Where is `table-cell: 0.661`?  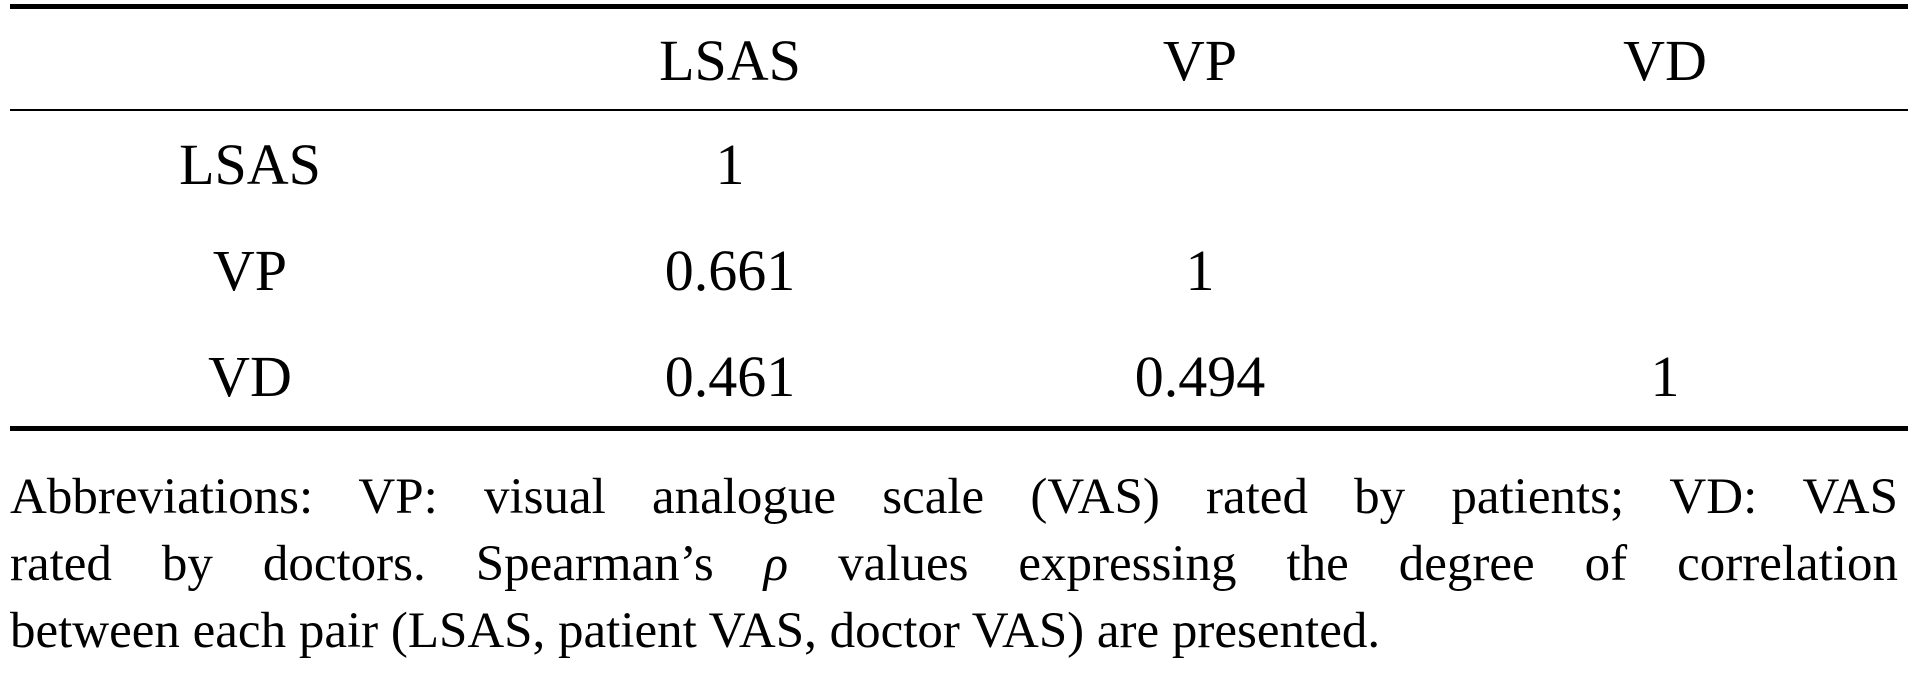 table-cell: 0.661 is located at coordinates (730, 270).